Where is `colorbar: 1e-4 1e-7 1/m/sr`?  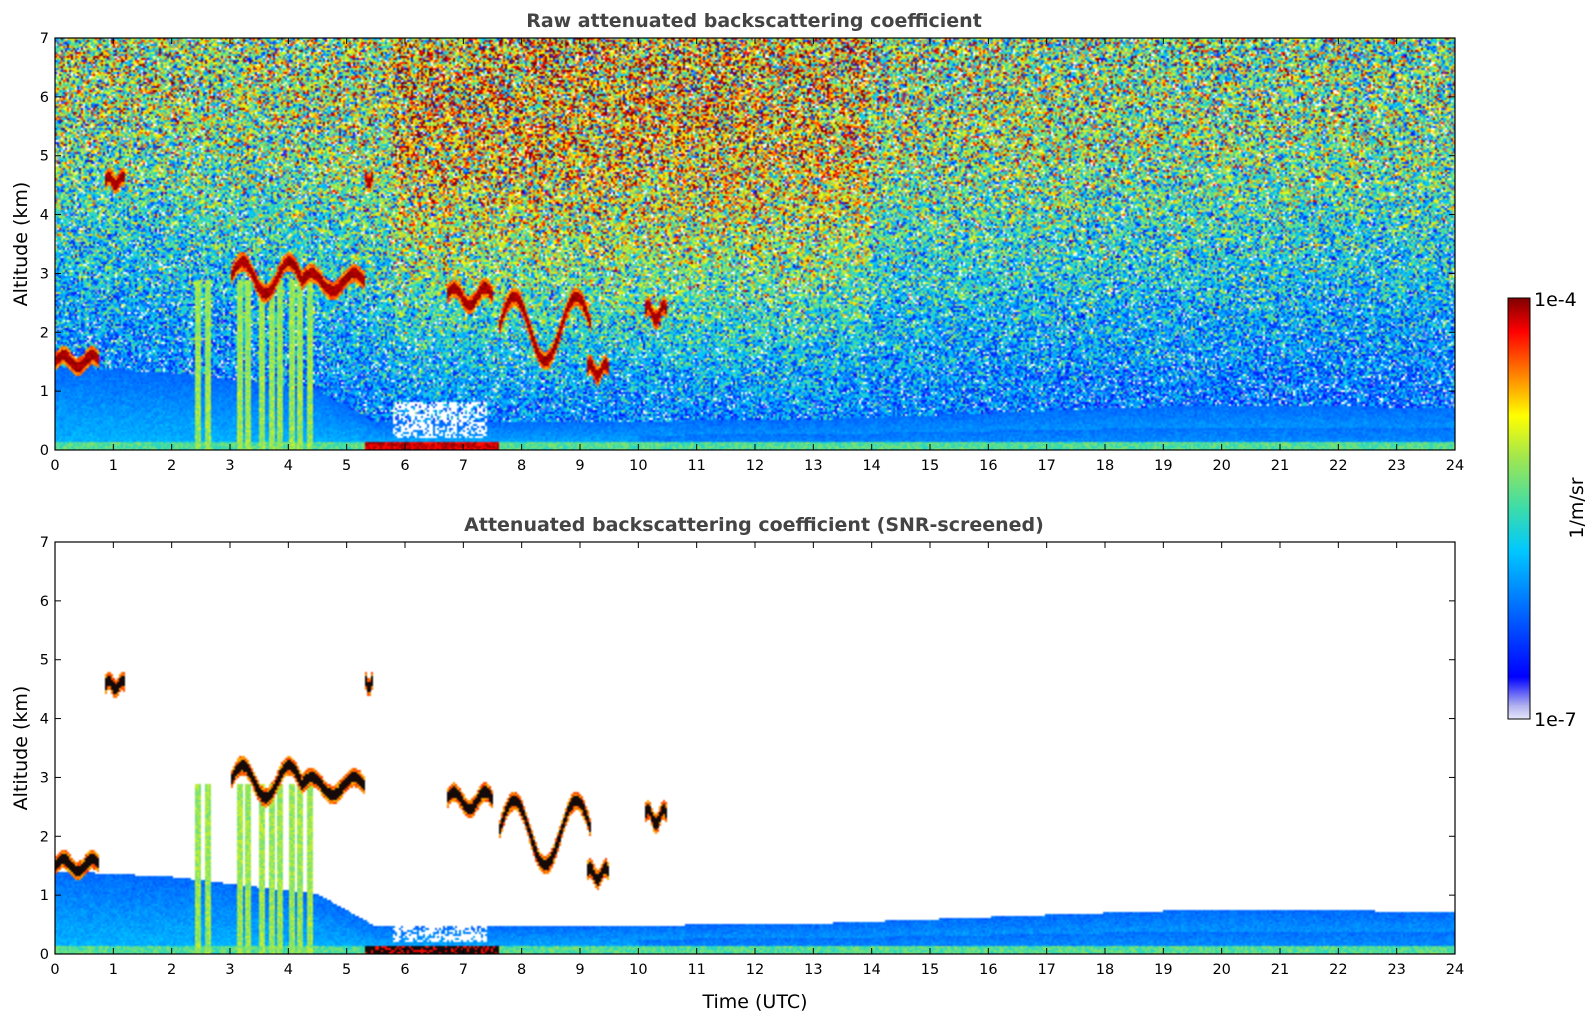
colorbar: 1e-4 1e-7 1/m/sr is located at coordinates (1547, 510).